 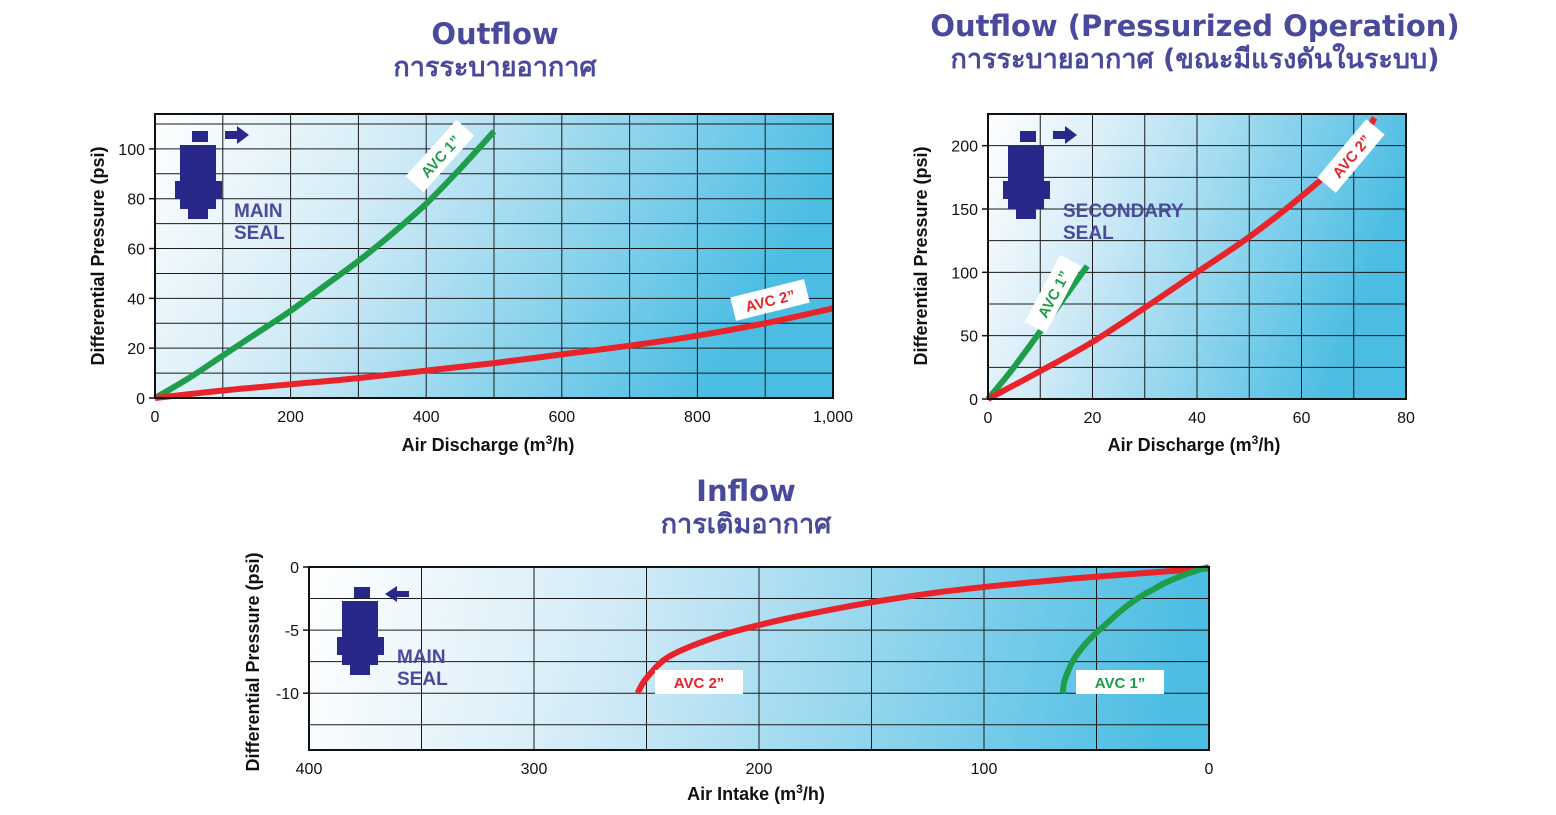 I want to click on outflow-pressurized-ylabel: Differential Pressure (psi), so click(x=921, y=255).